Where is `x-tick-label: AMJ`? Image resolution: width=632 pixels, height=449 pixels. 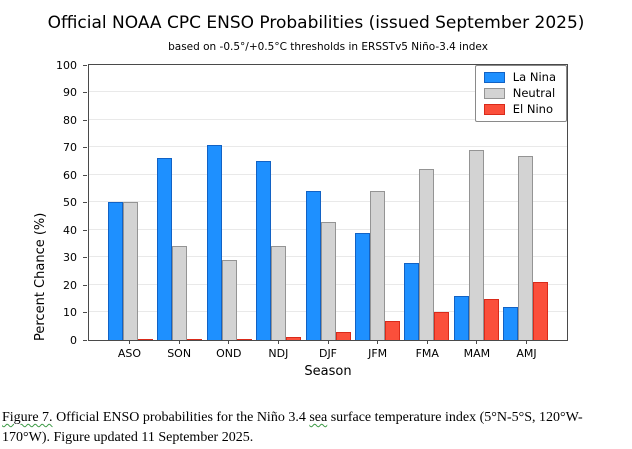
x-tick-label: AMJ is located at coordinates (526, 353).